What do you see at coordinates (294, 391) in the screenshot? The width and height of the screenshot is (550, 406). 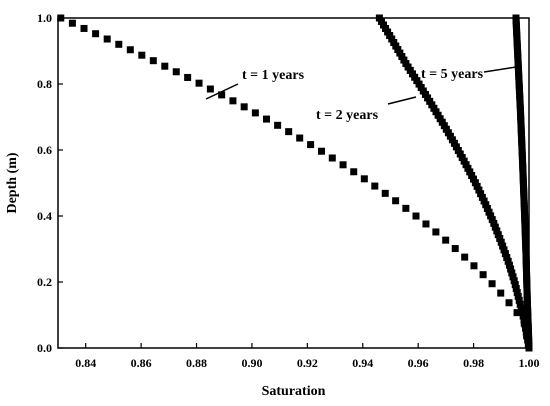 I see `x-axis-title: Saturation` at bounding box center [294, 391].